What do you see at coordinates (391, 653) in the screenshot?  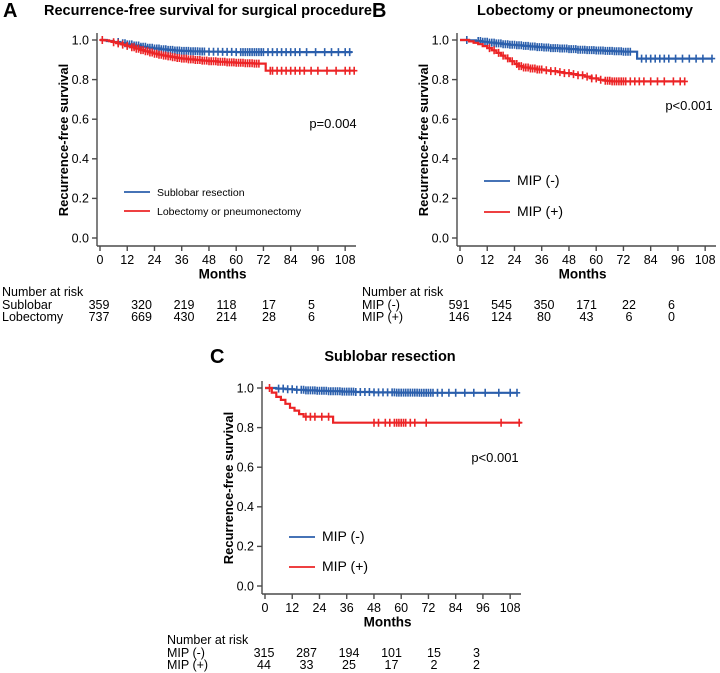 I see `risk-count: 101` at bounding box center [391, 653].